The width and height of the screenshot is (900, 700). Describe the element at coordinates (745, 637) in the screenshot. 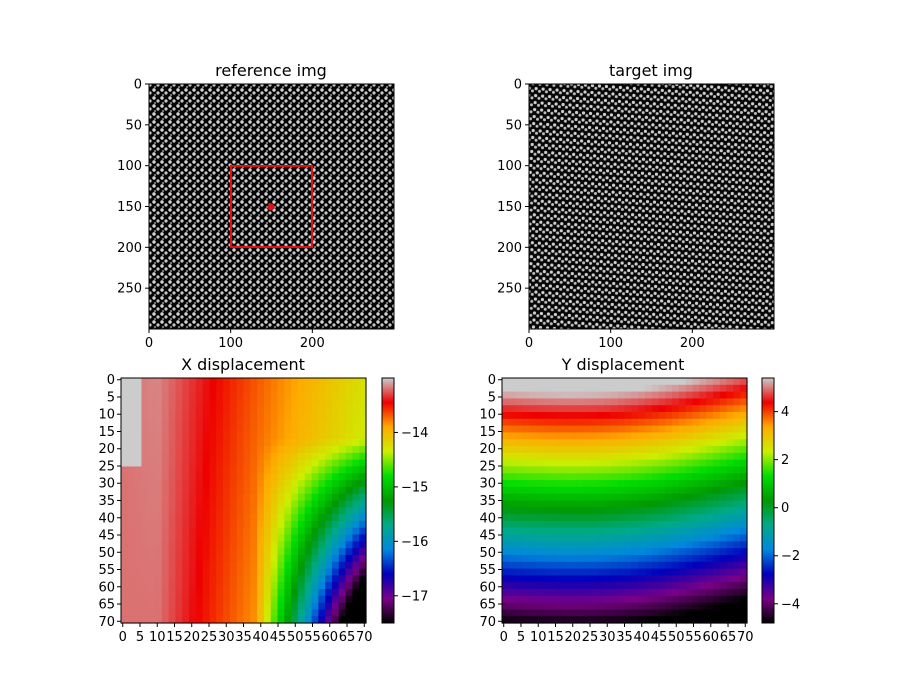

I see `y-displacement-xtick-label: 70` at that location.